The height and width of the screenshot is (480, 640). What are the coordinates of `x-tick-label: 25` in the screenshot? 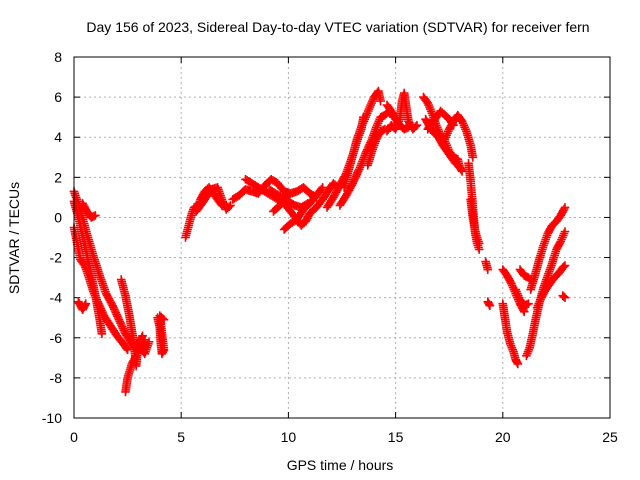 It's located at (610, 437).